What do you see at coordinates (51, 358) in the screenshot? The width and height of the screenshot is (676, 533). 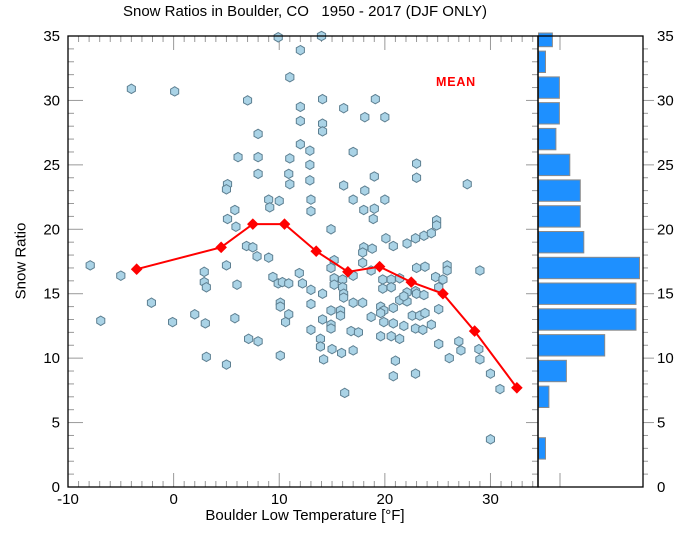 I see `y-tick-label-left: 10` at bounding box center [51, 358].